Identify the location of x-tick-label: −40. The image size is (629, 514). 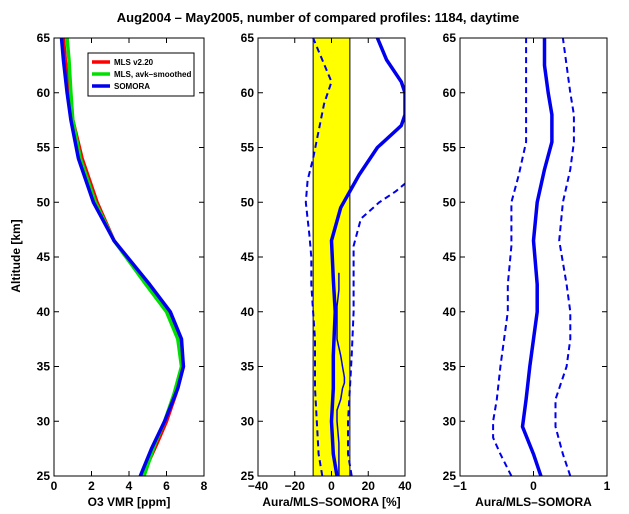
(258, 486).